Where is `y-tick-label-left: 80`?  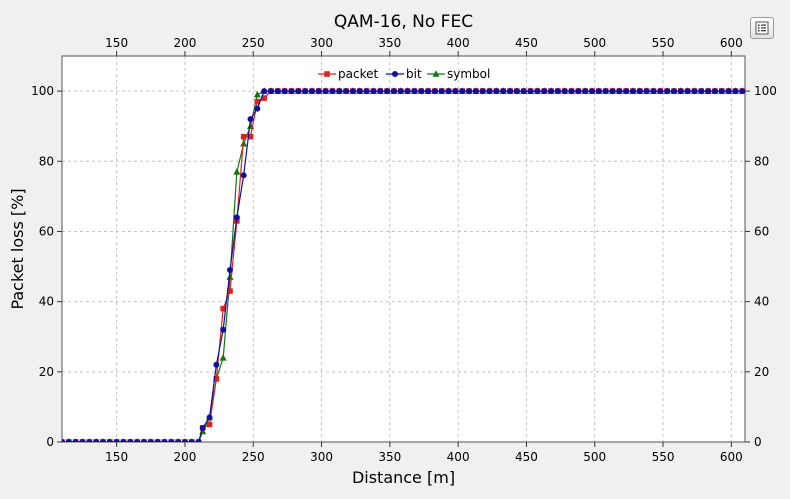 y-tick-label-left: 80 is located at coordinates (46, 161).